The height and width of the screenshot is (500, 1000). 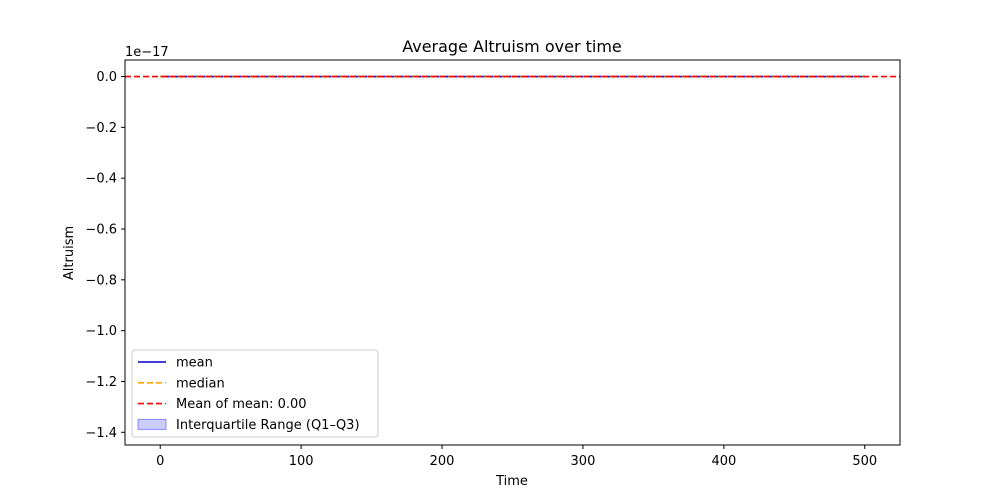 What do you see at coordinates (516, 457) in the screenshot?
I see `x-axis: 0 100 200 300 400 500` at bounding box center [516, 457].